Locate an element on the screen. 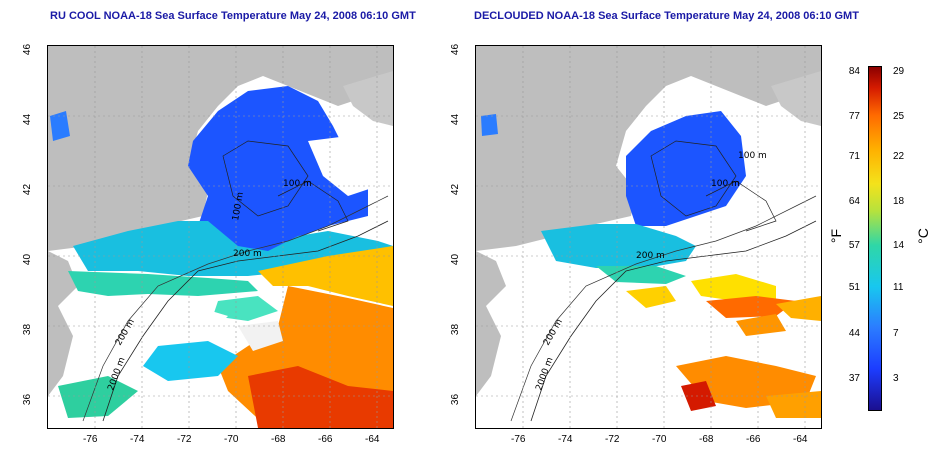  c-tick: 11 is located at coordinates (898, 287).